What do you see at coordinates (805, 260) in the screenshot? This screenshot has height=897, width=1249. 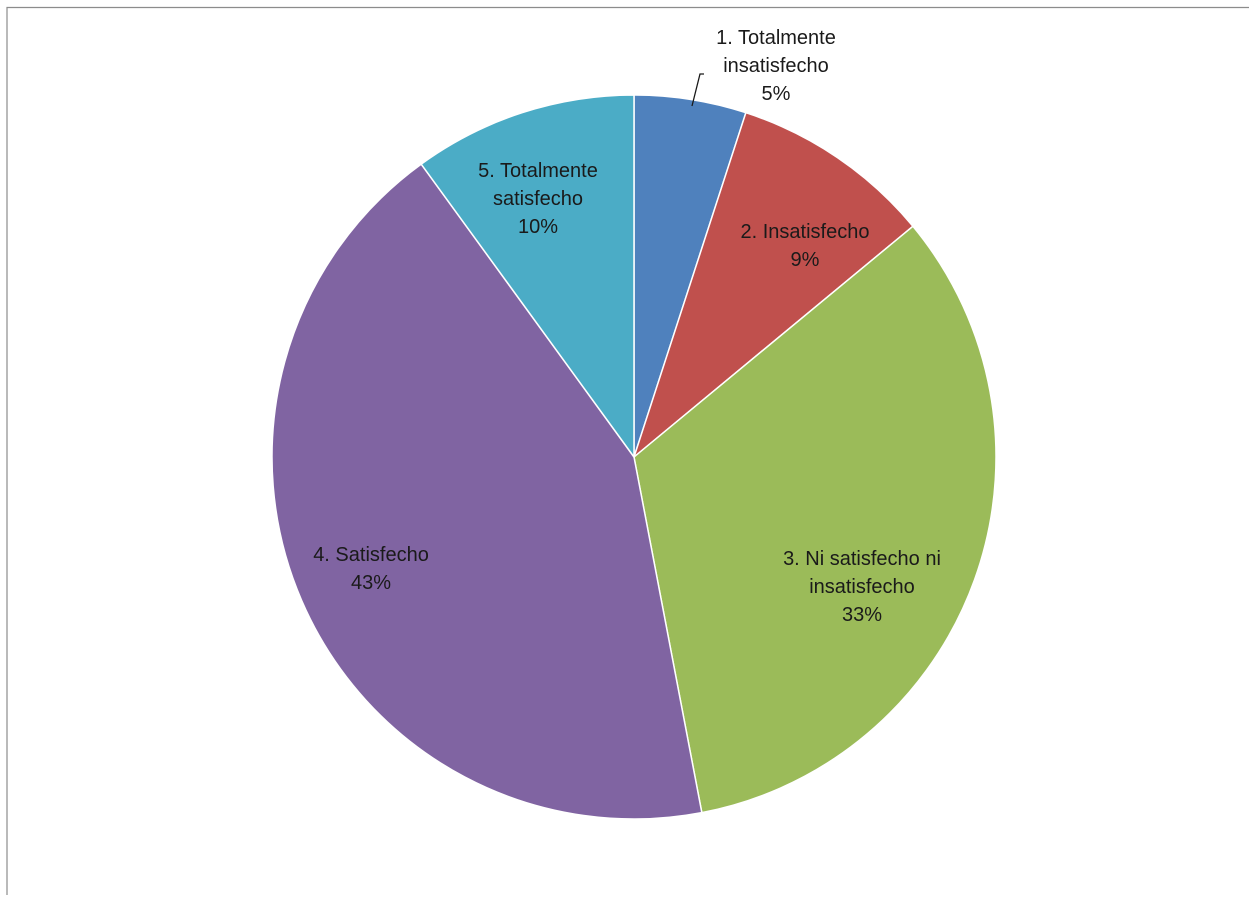 I see `slice-percent: 9%` at bounding box center [805, 260].